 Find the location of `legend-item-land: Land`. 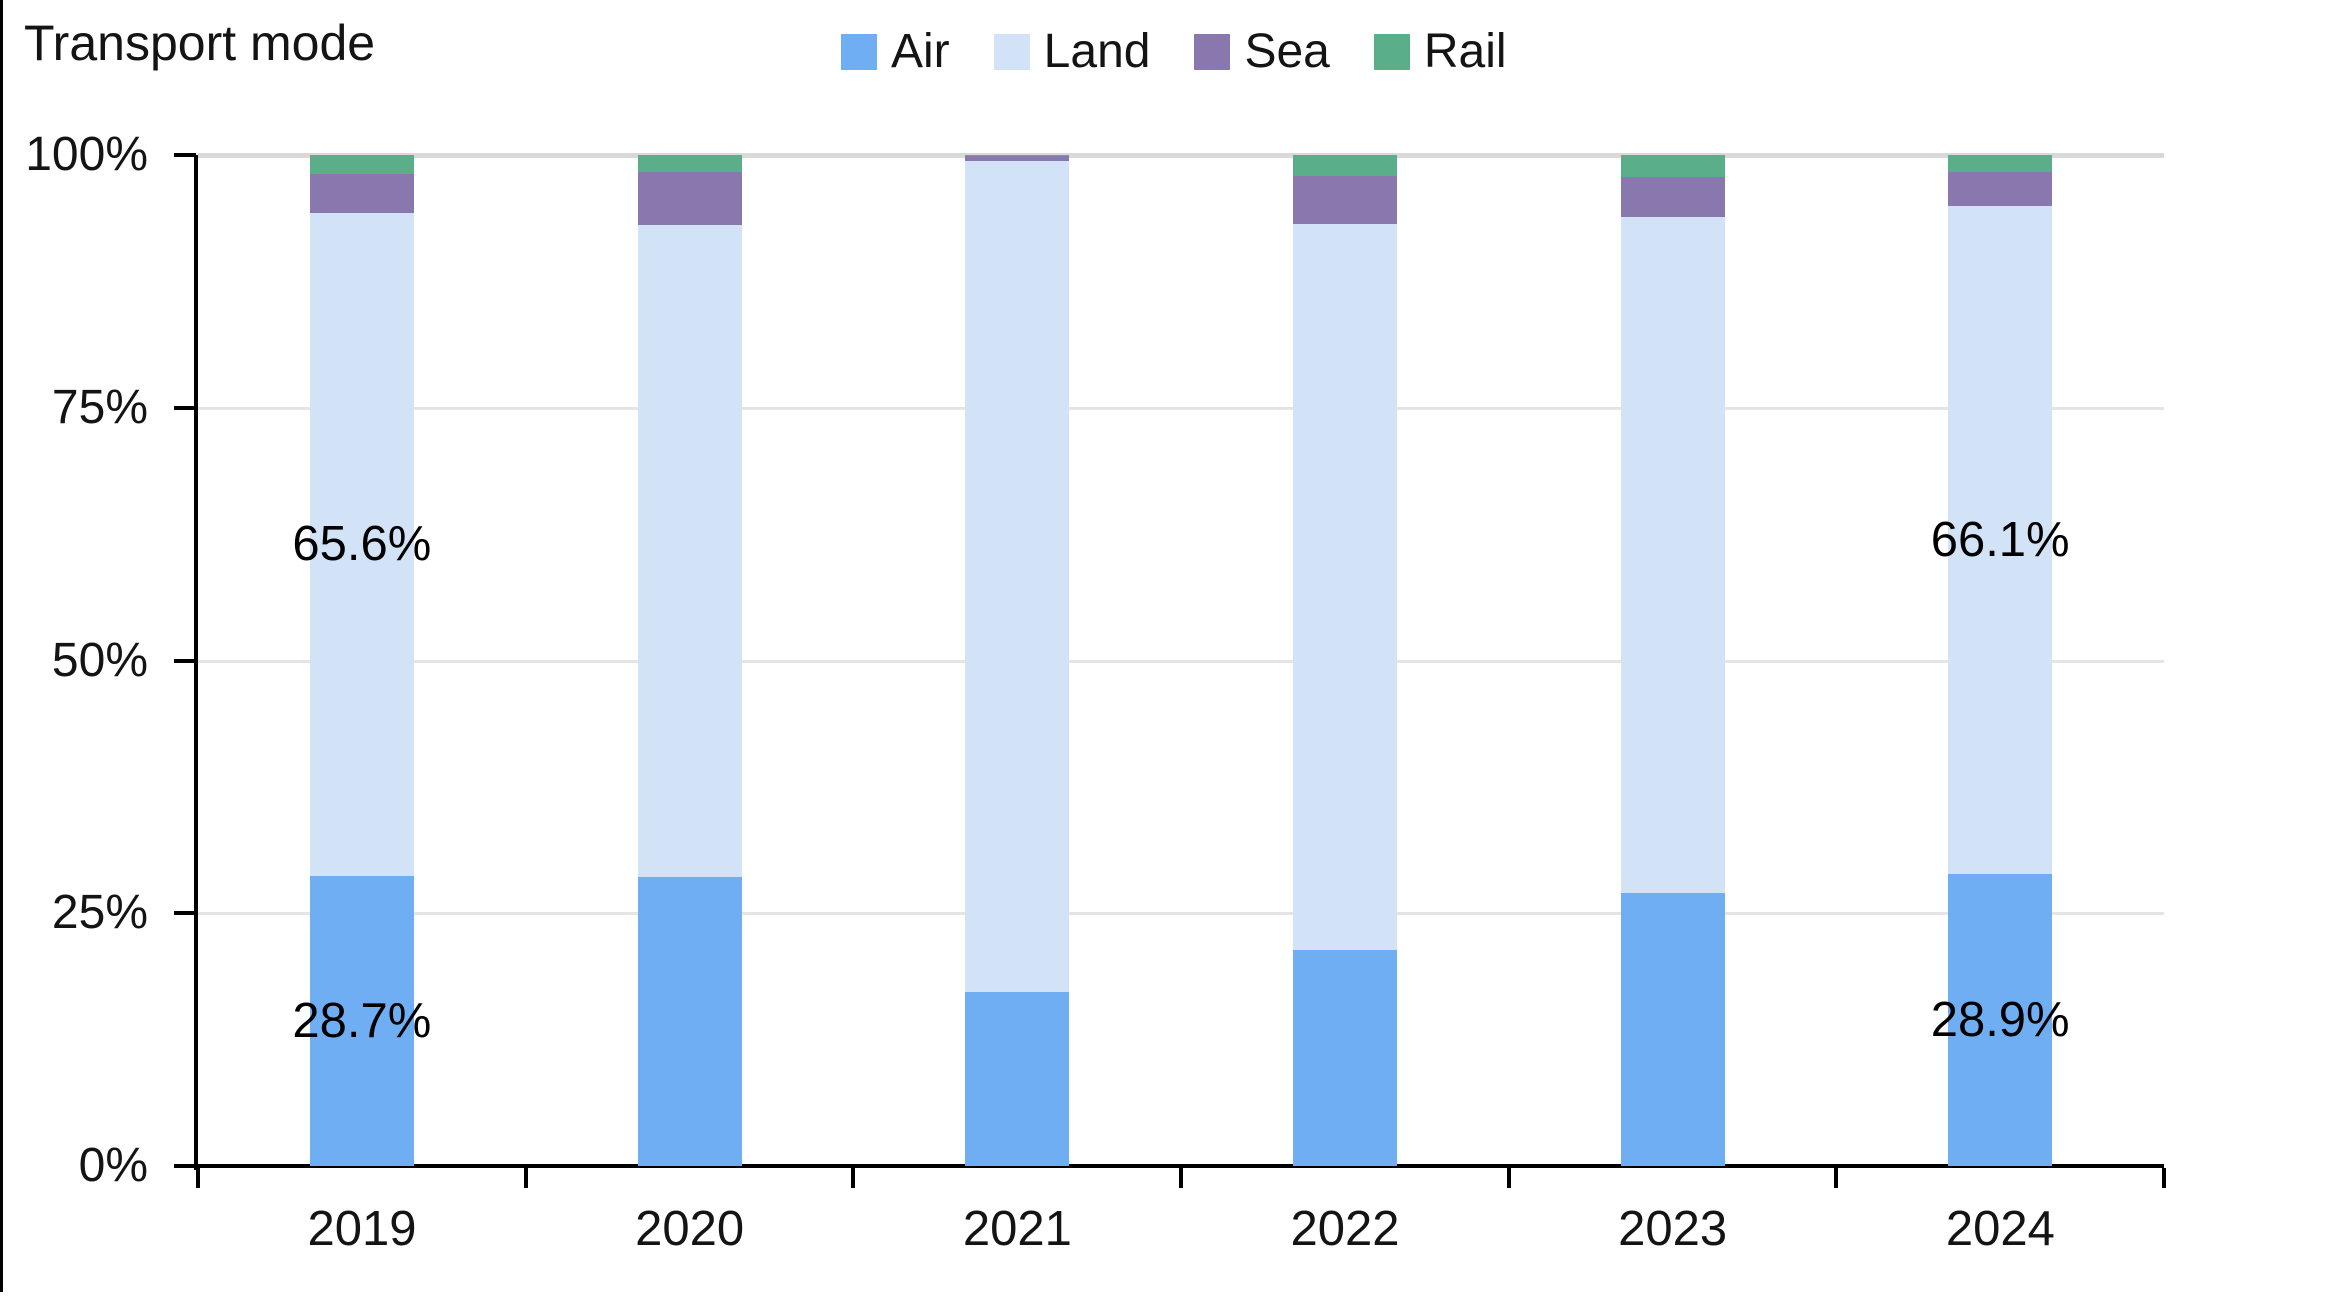

legend-item-land: Land is located at coordinates (1072, 51).